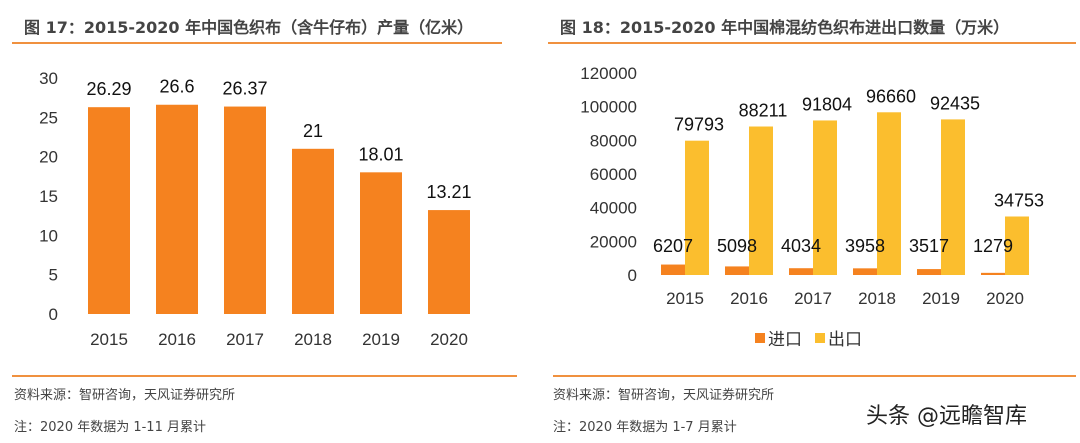 Image resolution: width=1080 pixels, height=443 pixels. What do you see at coordinates (664, 395) in the screenshot?
I see `chart2-source: 资料来源：智研咨询，天风证券研究所` at bounding box center [664, 395].